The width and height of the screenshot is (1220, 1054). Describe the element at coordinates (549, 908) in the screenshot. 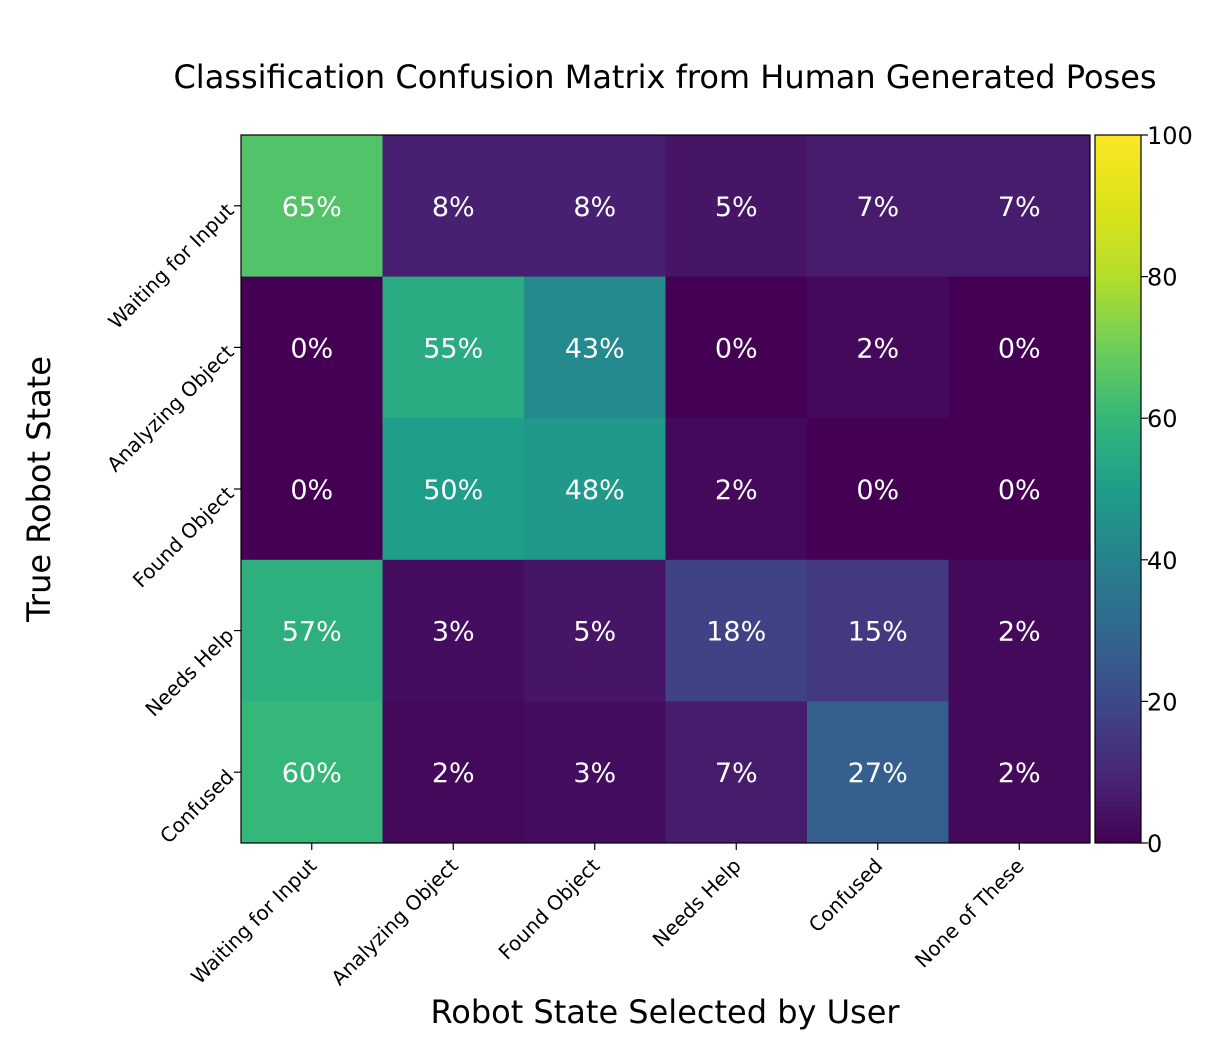

I see `x-tick-label: Found Object` at that location.